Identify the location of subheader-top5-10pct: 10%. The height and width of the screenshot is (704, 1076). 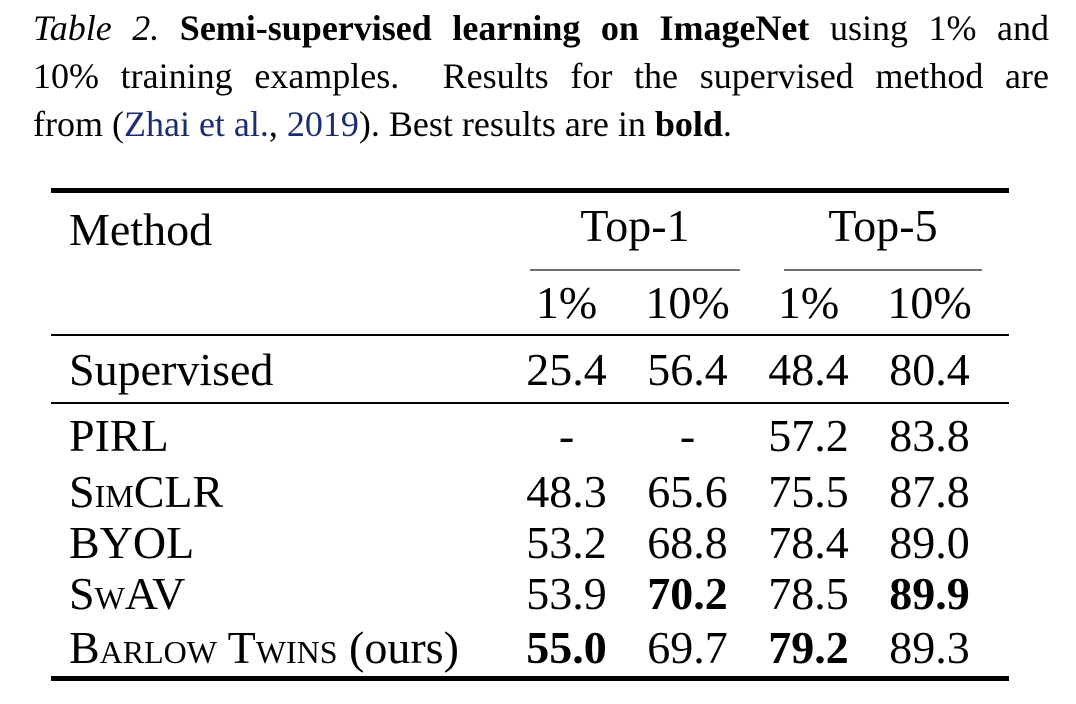
(929, 302).